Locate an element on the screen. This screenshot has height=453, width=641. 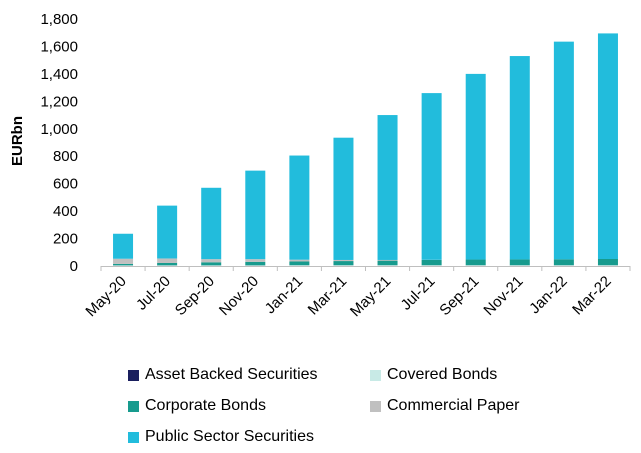
y-tick-label: 800 is located at coordinates (65, 156).